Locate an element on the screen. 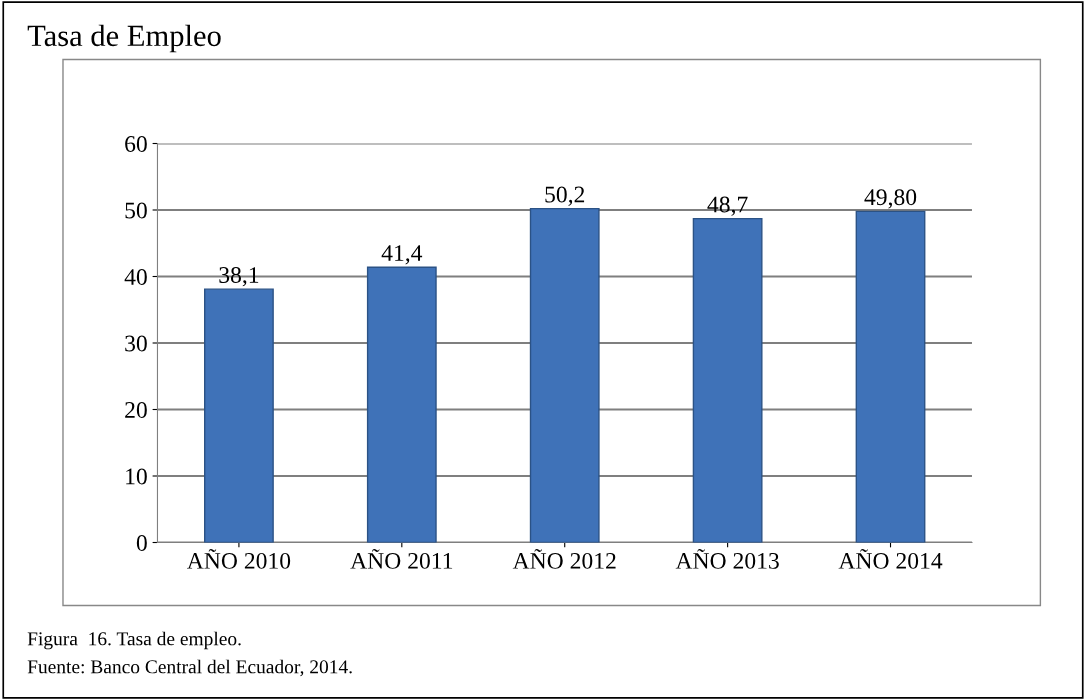 The image size is (1086, 700). source-note: Fuente: Banco Central del Ecuador, 2014. is located at coordinates (189, 668).